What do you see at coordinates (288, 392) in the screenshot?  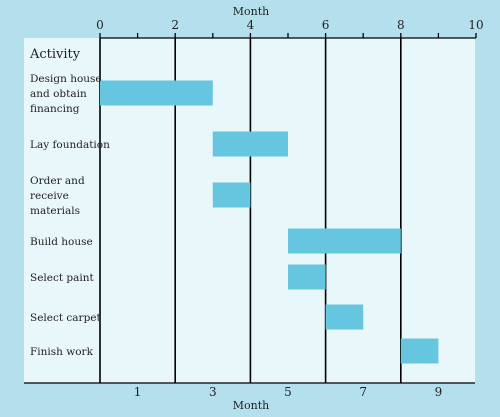 I see `bottom-tick-label-5: 5` at bounding box center [288, 392].